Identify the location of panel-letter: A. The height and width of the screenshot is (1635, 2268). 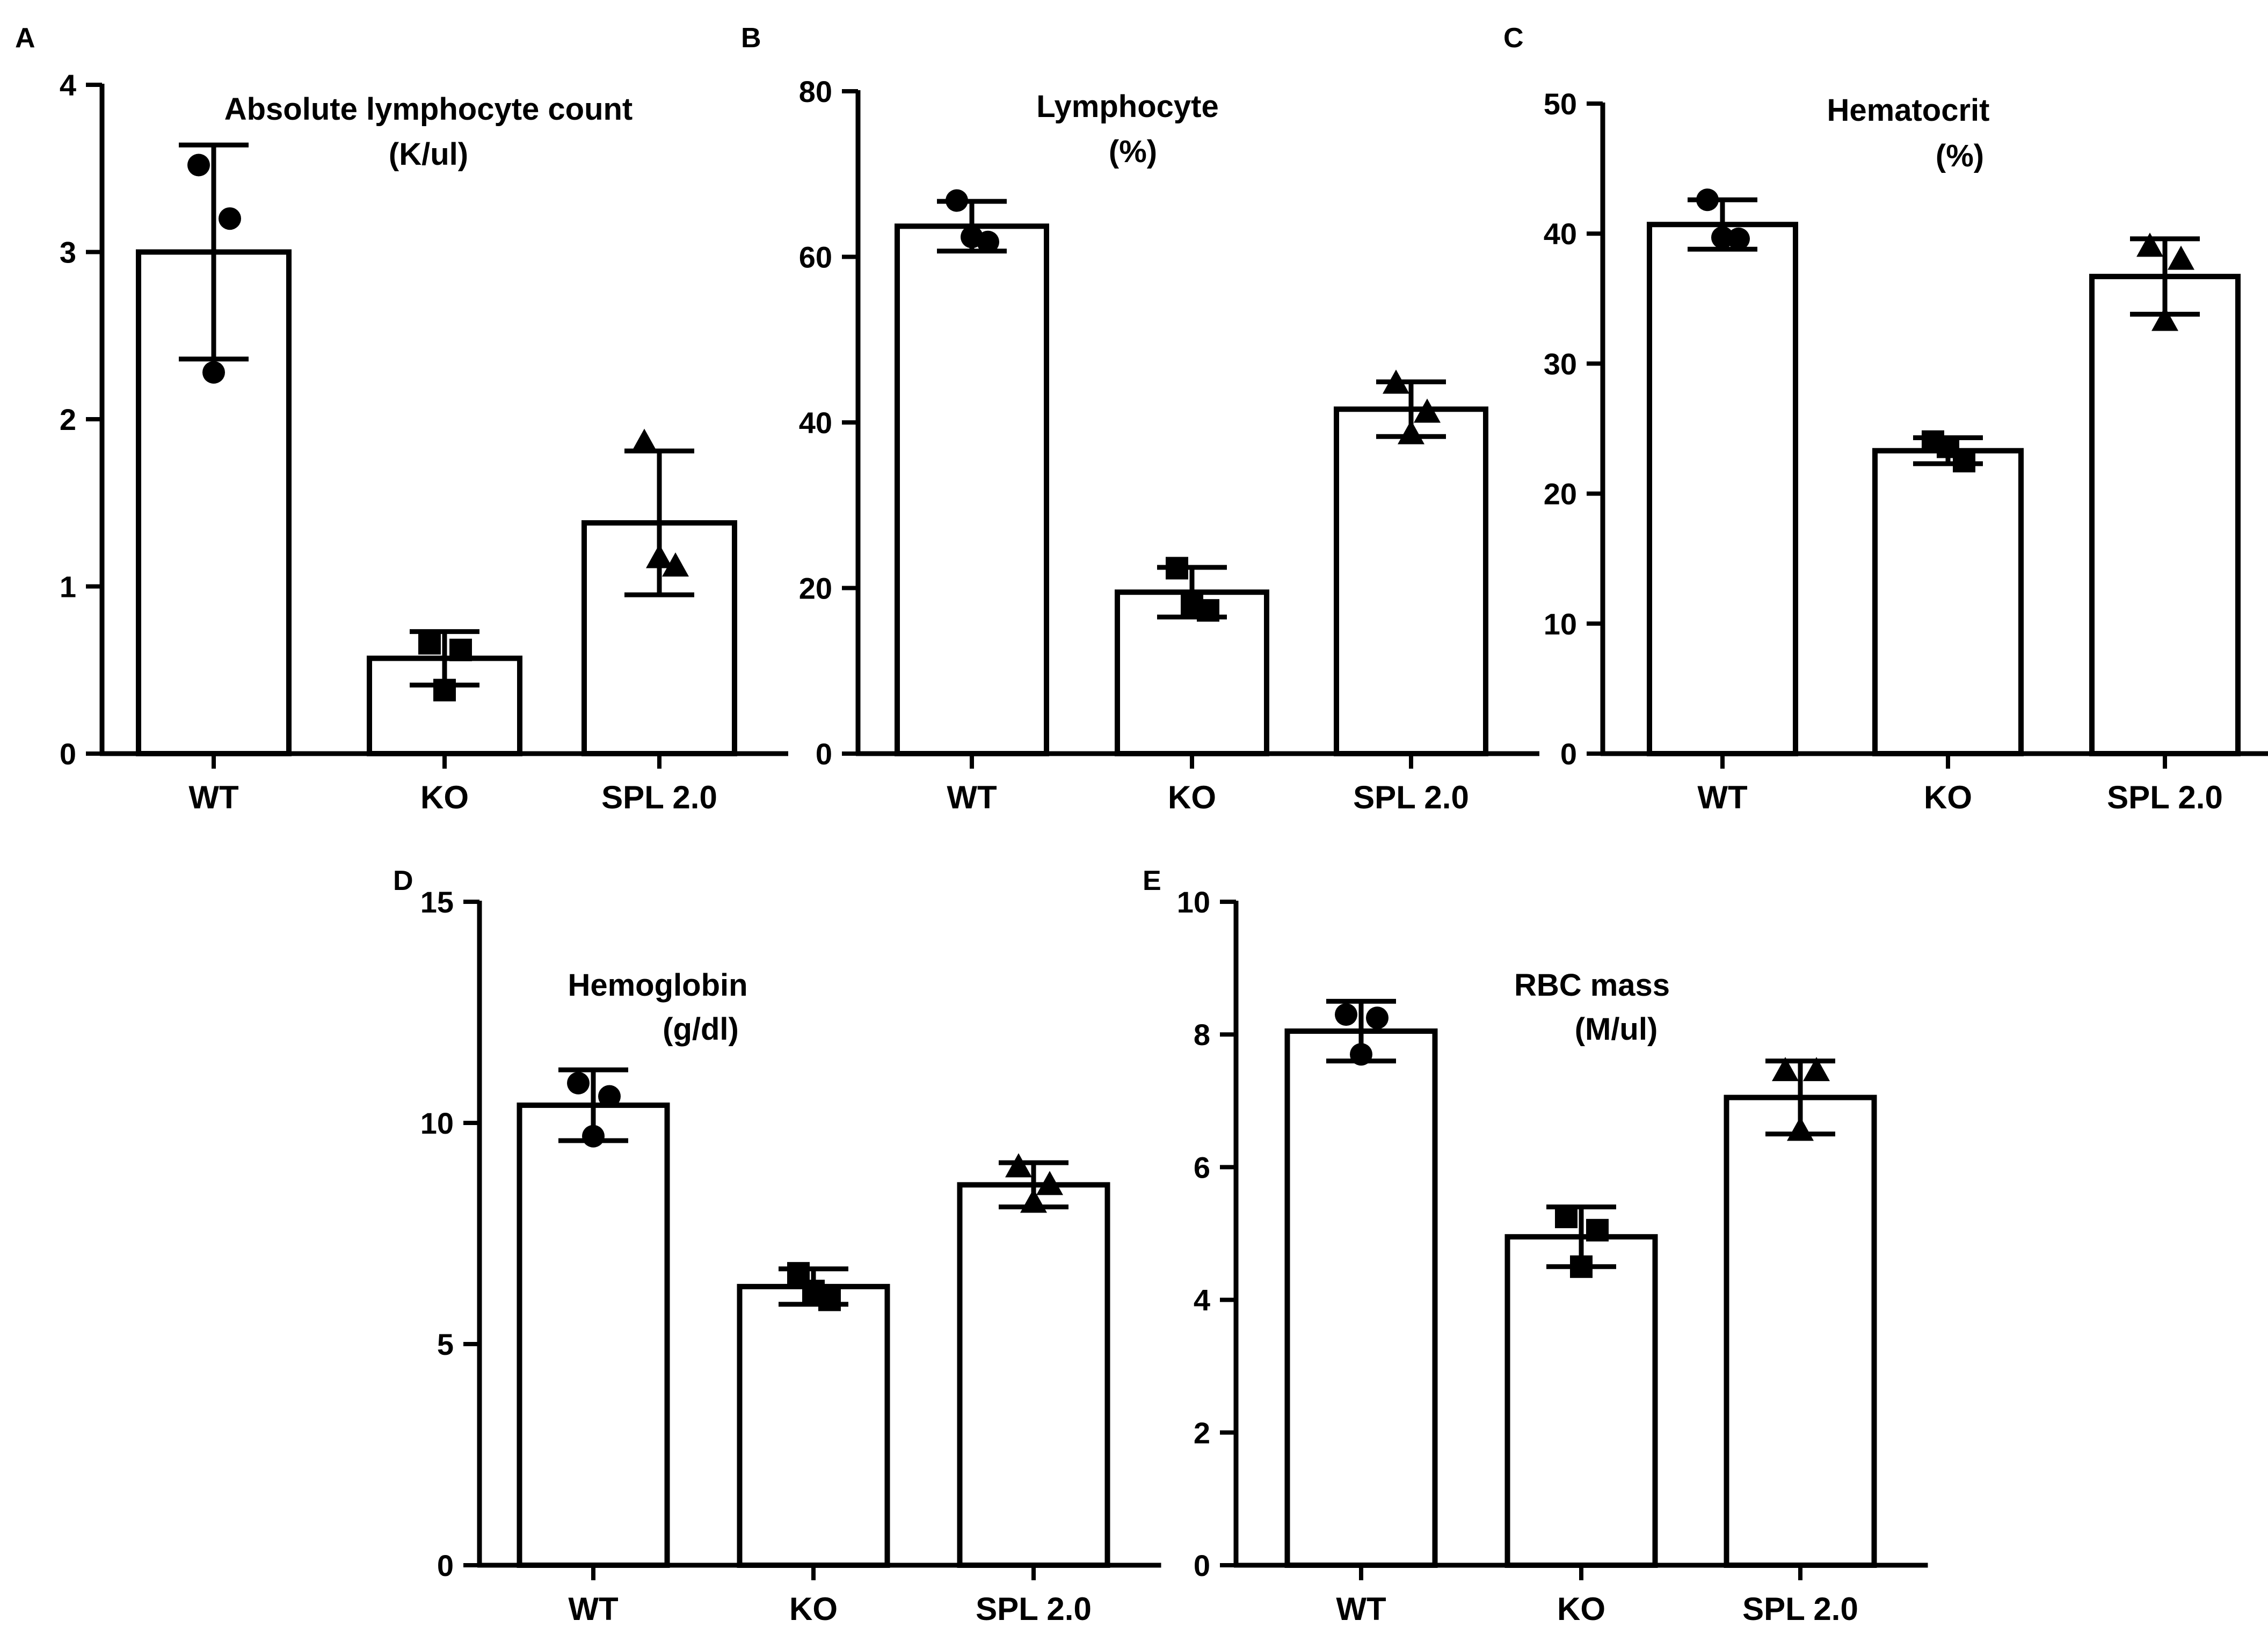
(25, 39).